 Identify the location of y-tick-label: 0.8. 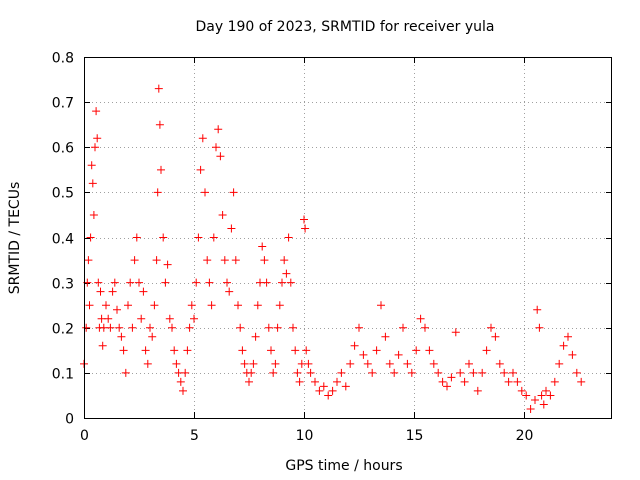
(63, 59).